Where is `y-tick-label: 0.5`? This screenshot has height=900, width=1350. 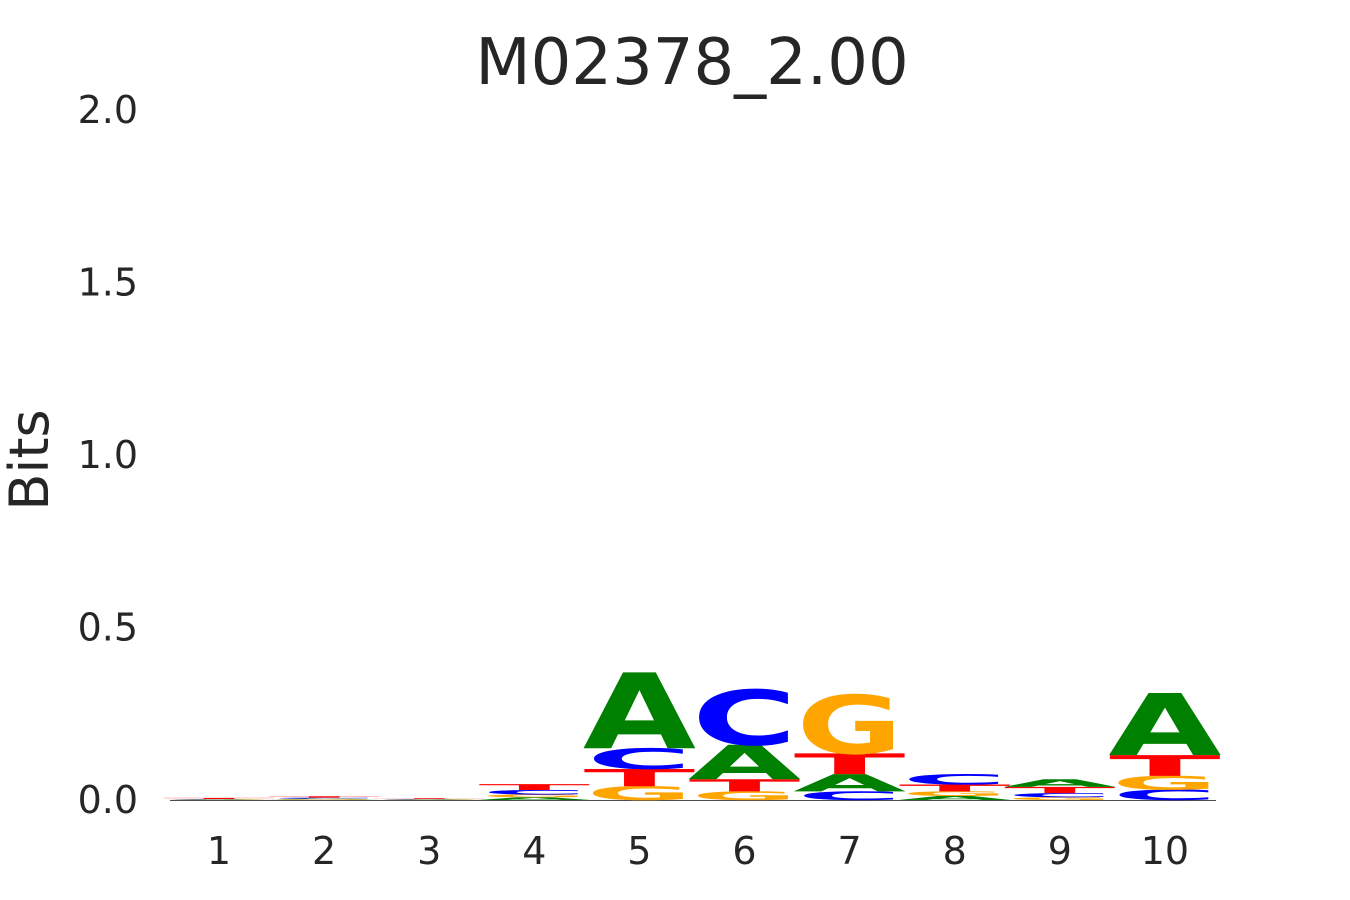 y-tick-label: 0.5 is located at coordinates (108, 628).